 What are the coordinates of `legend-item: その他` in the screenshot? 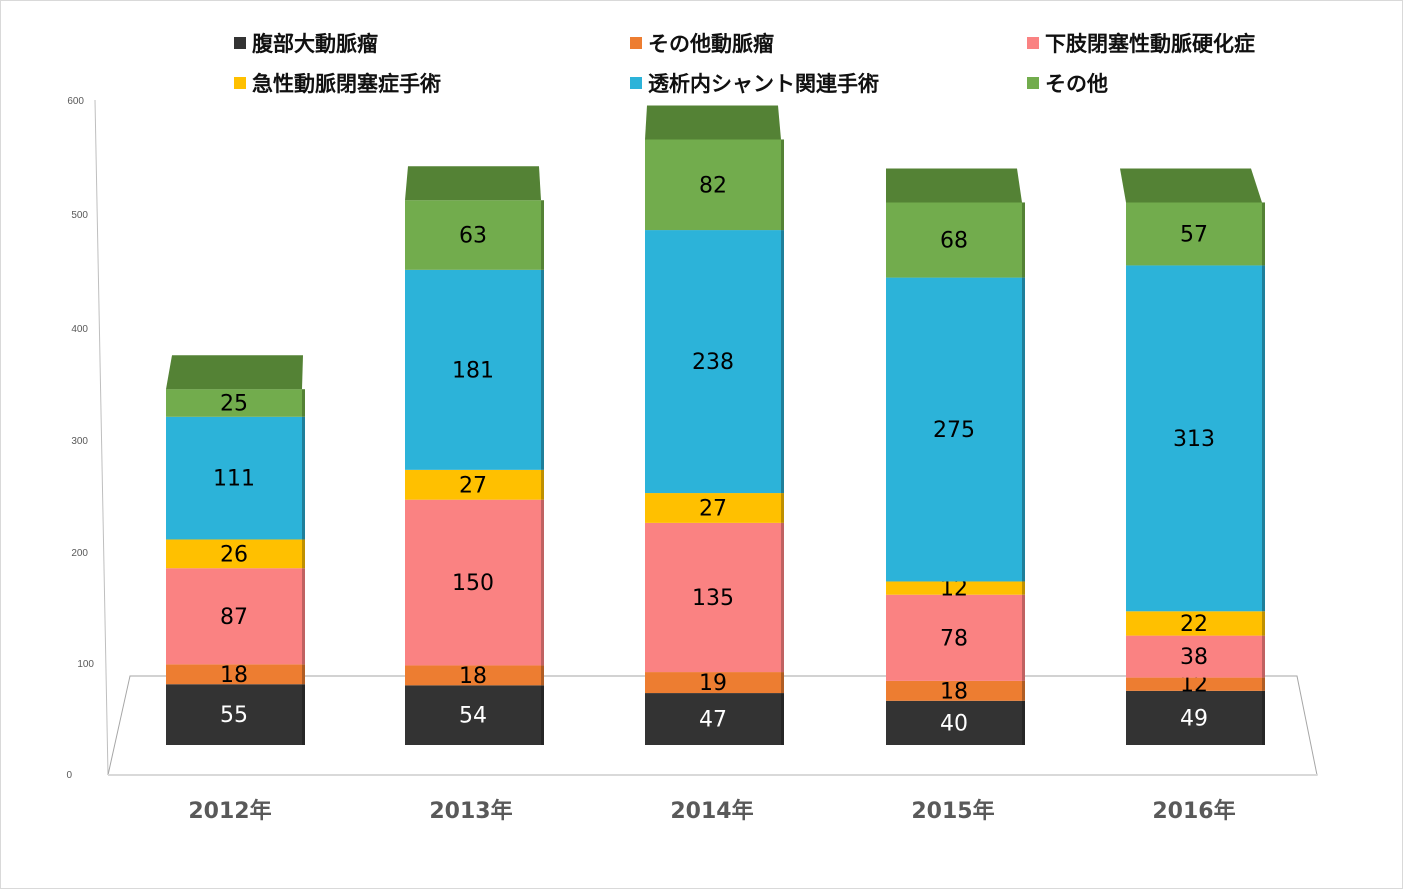 It's located at (1067, 83).